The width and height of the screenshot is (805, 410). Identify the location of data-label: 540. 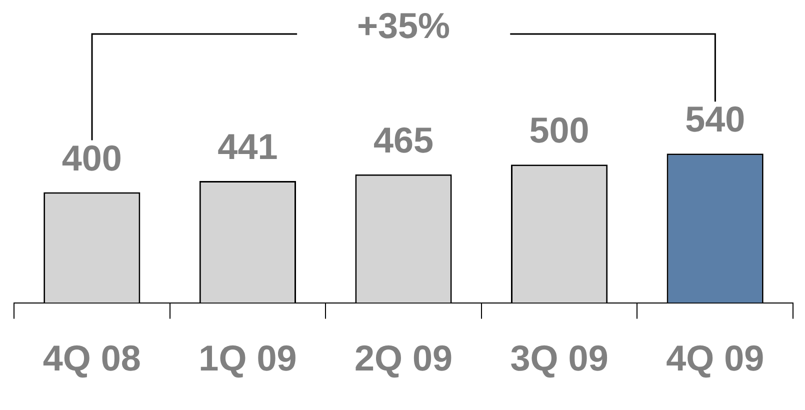
(715, 119).